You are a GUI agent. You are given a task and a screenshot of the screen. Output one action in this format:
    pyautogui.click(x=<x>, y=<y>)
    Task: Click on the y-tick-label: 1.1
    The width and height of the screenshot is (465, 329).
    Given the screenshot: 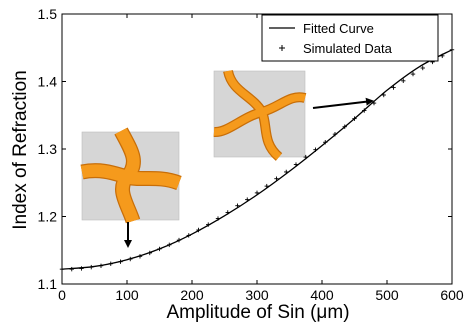 What is the action you would take?
    pyautogui.click(x=48, y=284)
    